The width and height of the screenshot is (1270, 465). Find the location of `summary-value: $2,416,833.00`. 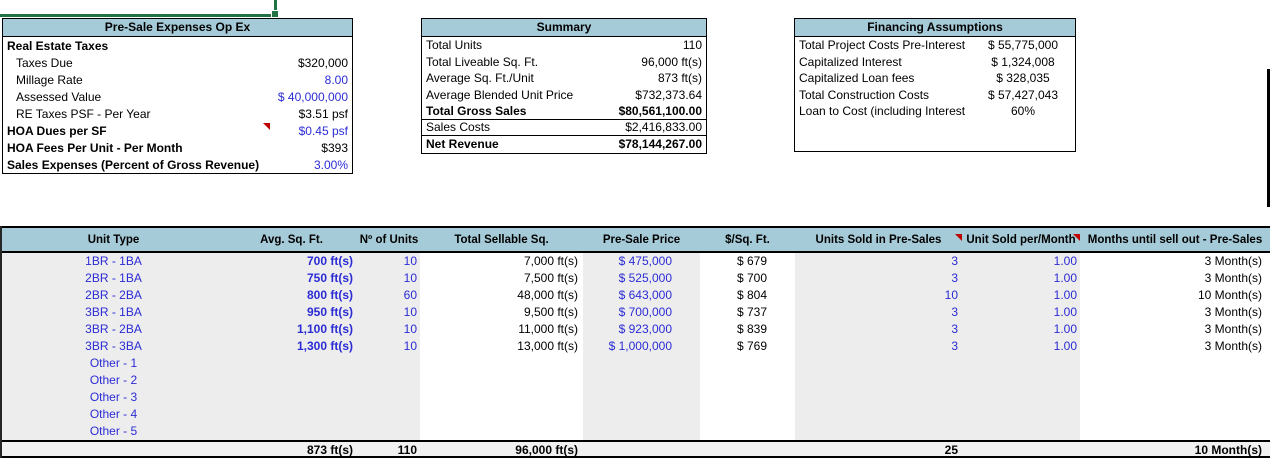

summary-value: $2,416,833.00 is located at coordinates (663, 127).